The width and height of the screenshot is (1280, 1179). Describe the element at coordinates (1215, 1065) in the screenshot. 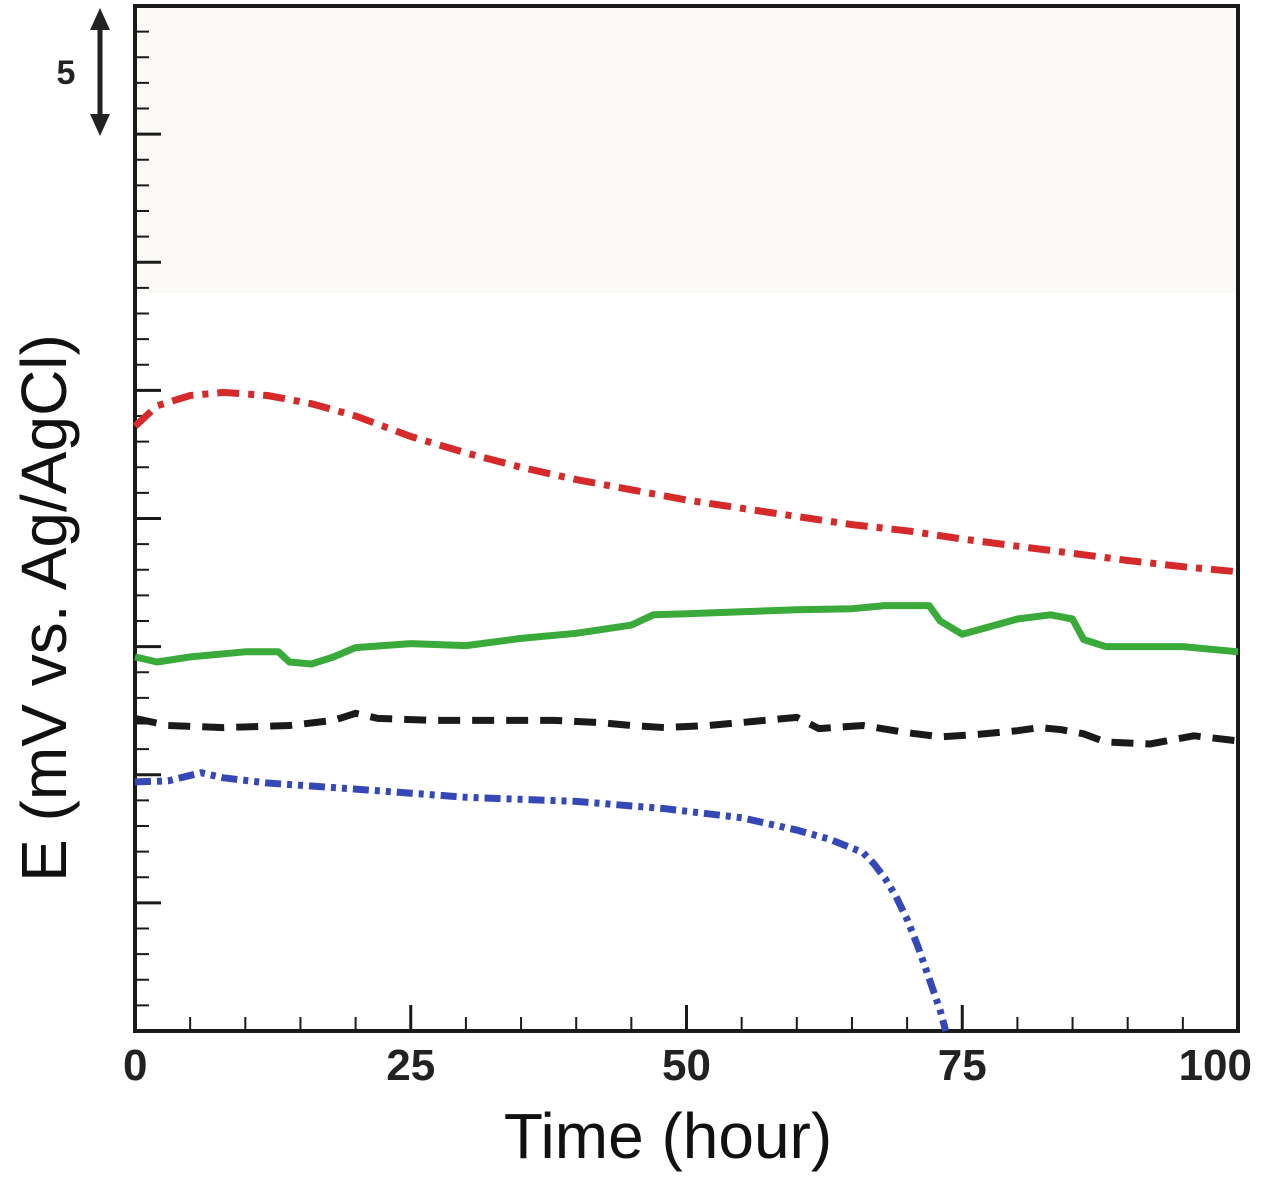

I see `x-tick-label: 100` at that location.